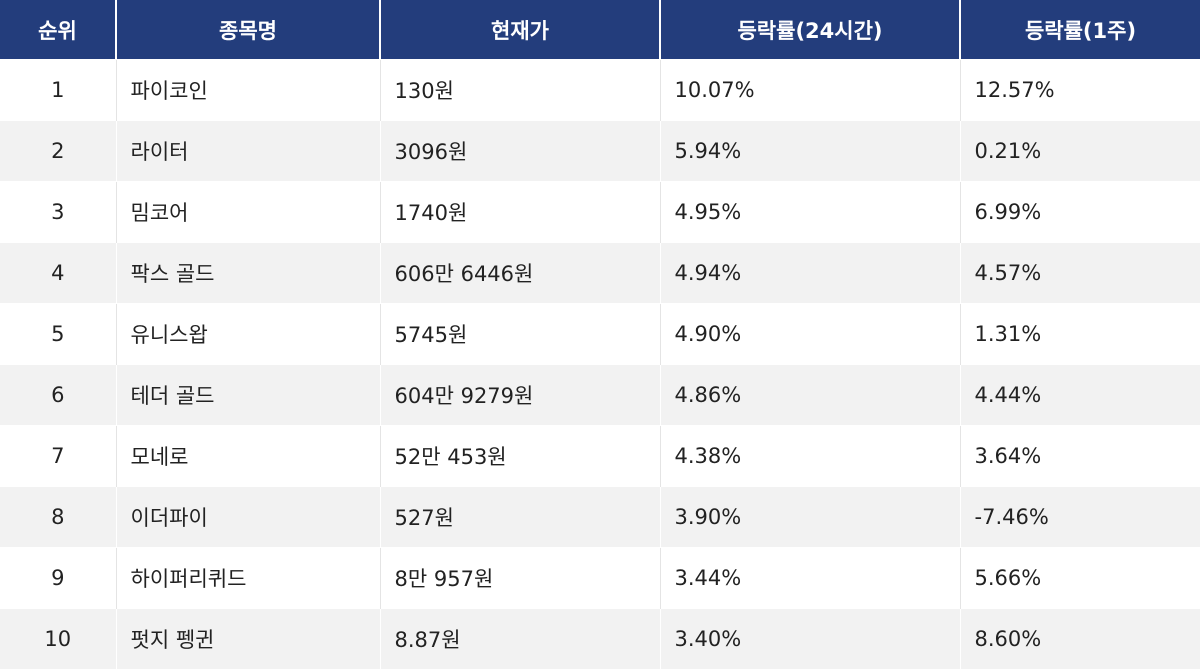 The image size is (1200, 669). Describe the element at coordinates (248, 212) in the screenshot. I see `table-cell: 밈코어` at that location.